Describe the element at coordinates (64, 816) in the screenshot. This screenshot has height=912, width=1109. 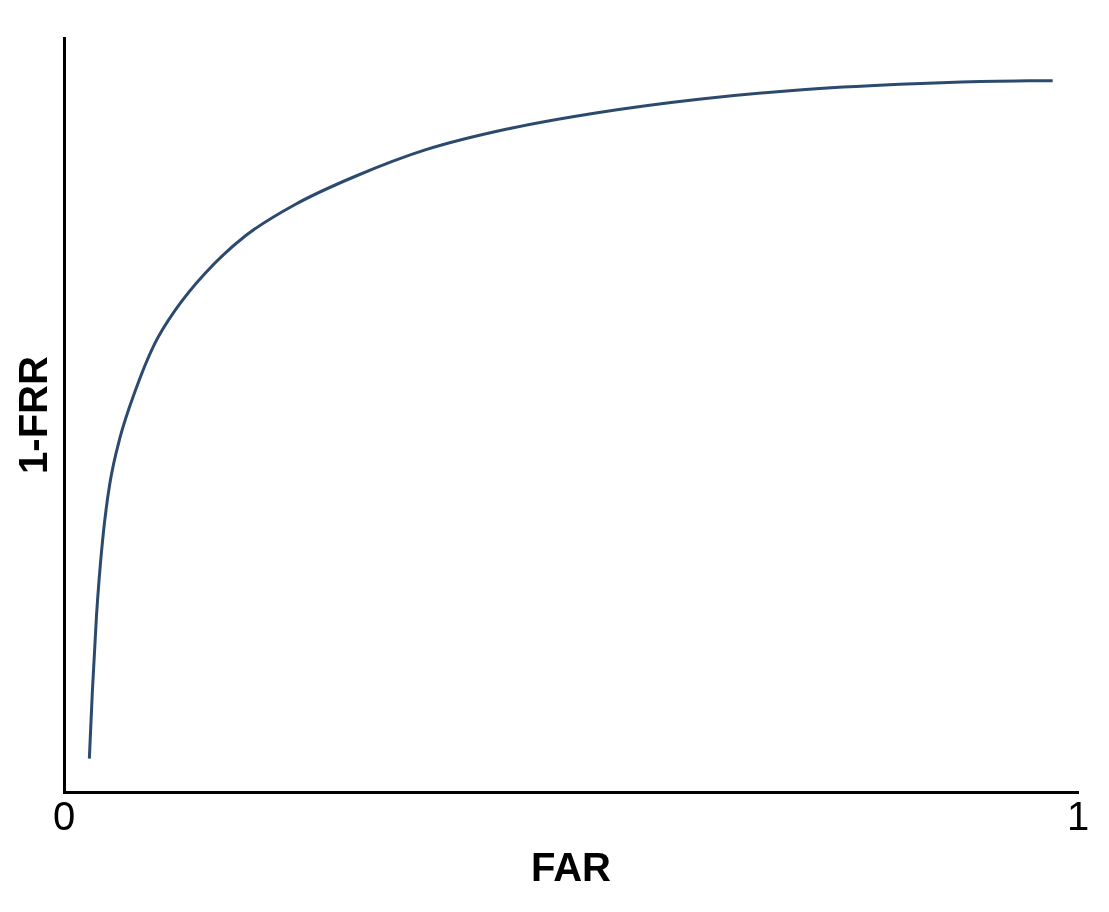
I see `x-tick-label: 0` at that location.